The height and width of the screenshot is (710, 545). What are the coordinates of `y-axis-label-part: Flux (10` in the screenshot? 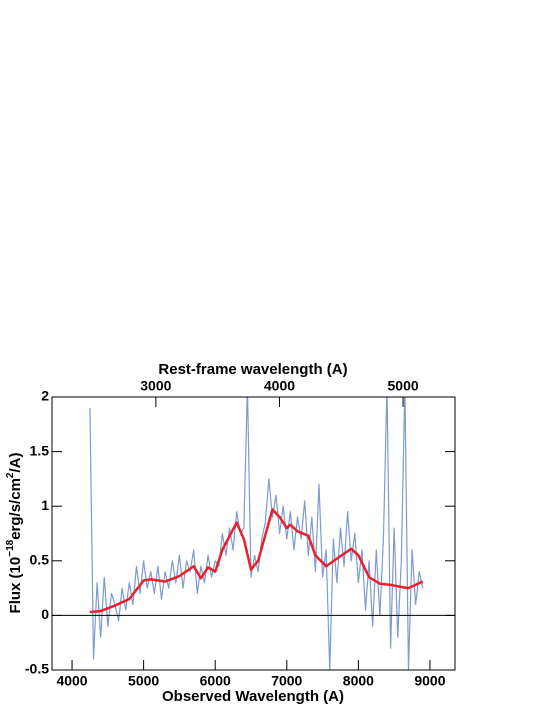 It's located at (15, 585).